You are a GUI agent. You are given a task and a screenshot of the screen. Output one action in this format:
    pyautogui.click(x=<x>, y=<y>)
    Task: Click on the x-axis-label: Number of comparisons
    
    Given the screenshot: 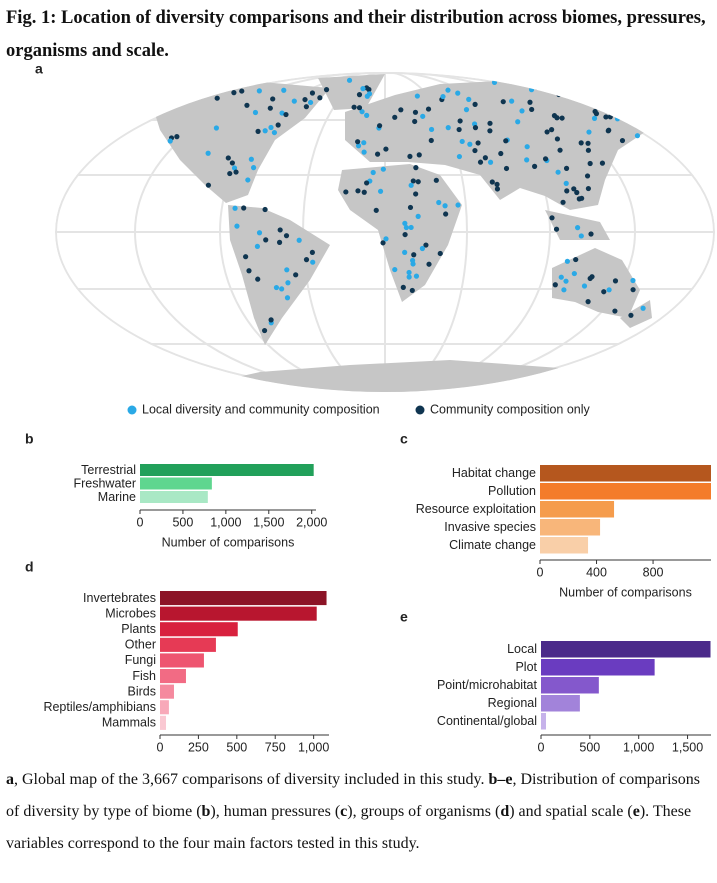 What is the action you would take?
    pyautogui.click(x=228, y=542)
    